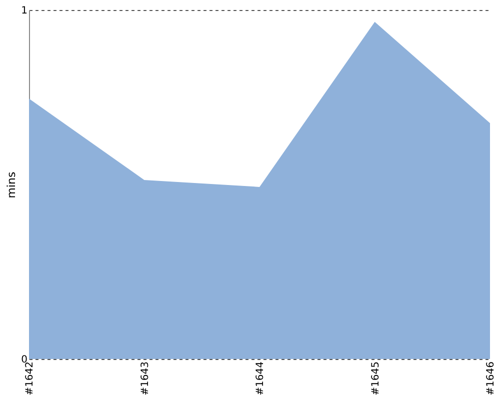 This screenshot has height=400, width=500. Describe the element at coordinates (376, 379) in the screenshot. I see `x-tick-label: #1645` at that location.